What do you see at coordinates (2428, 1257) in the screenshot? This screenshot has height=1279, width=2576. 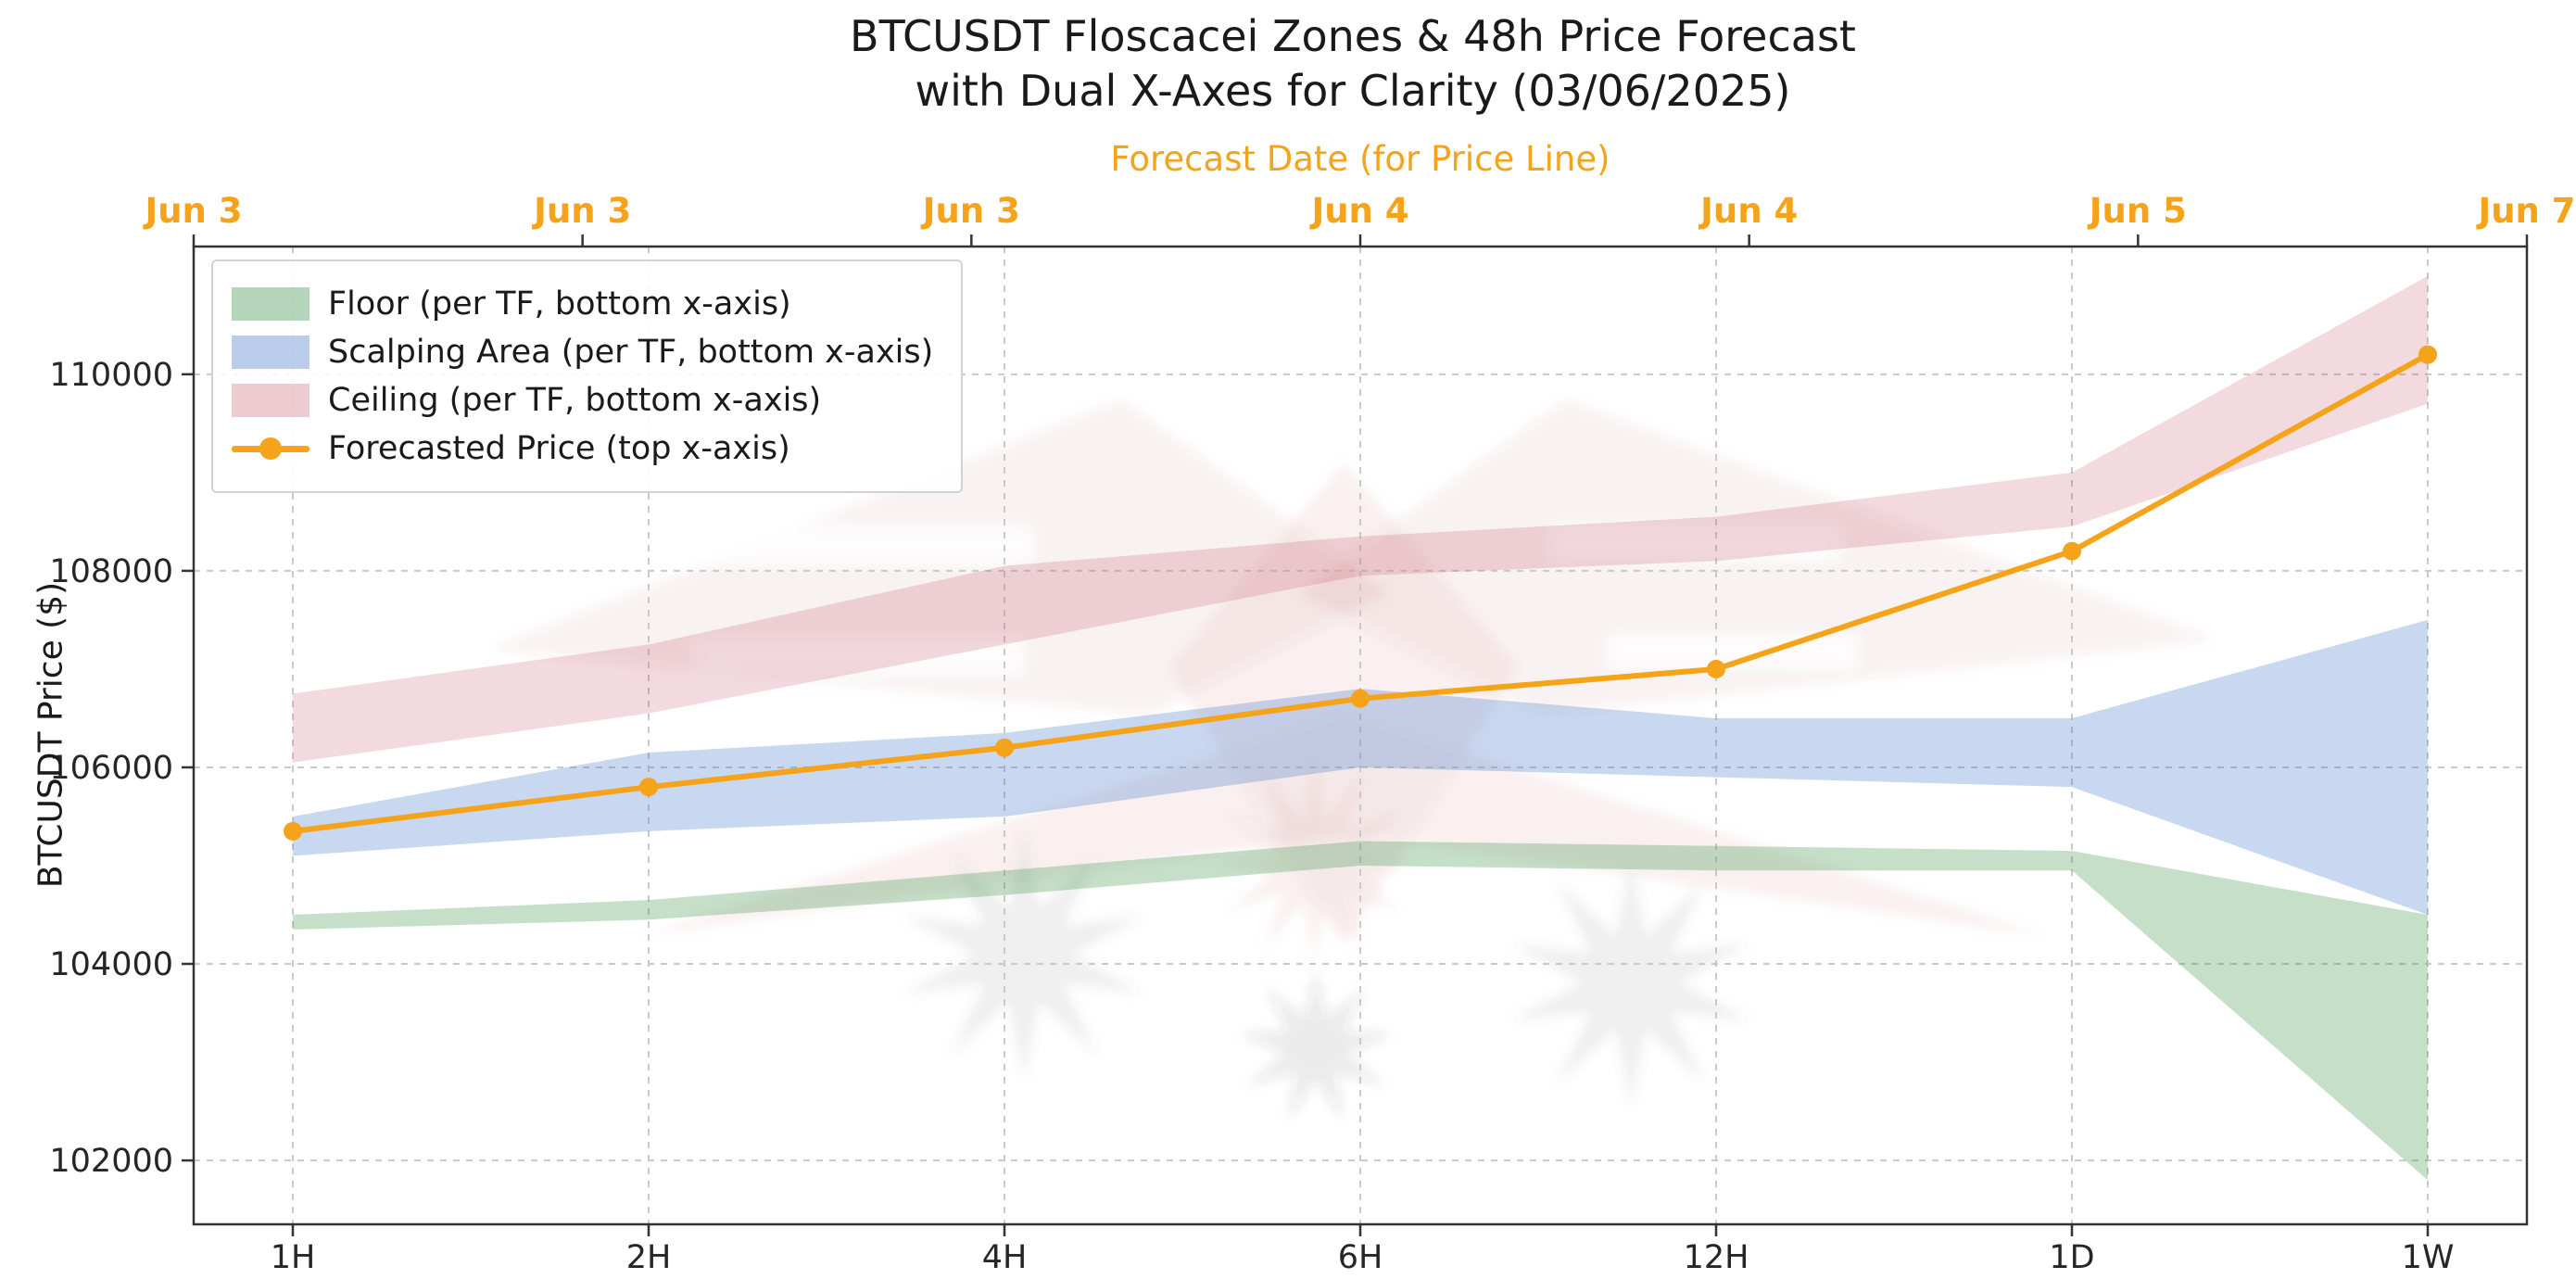 I see `bottom-tick-label: 1W` at bounding box center [2428, 1257].